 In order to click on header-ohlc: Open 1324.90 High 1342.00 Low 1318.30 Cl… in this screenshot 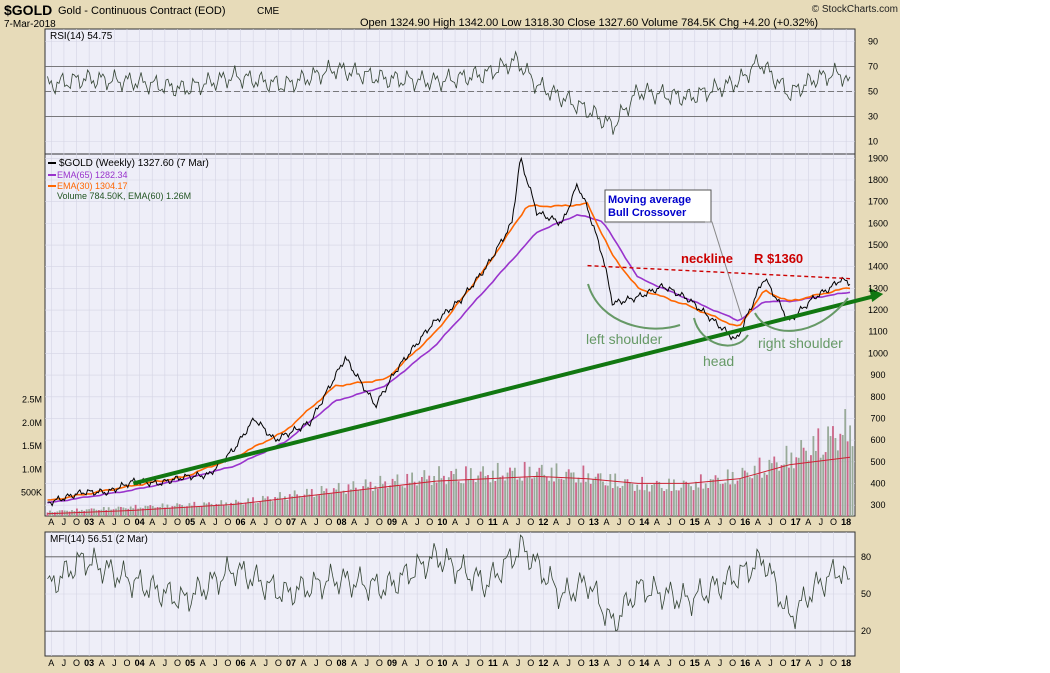, I will do `click(589, 23)`.